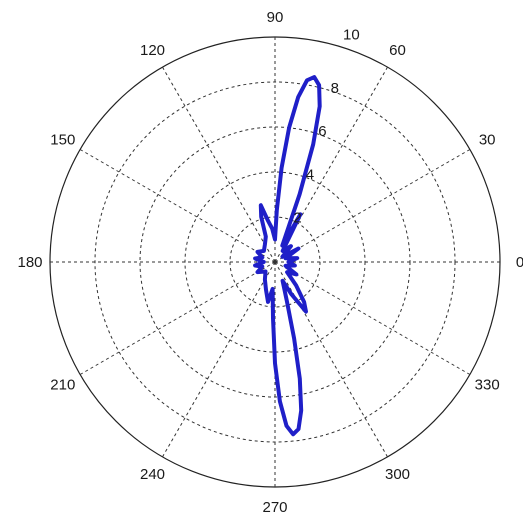 This screenshot has height=516, width=523. I want to click on series-layer, so click(287, 255).